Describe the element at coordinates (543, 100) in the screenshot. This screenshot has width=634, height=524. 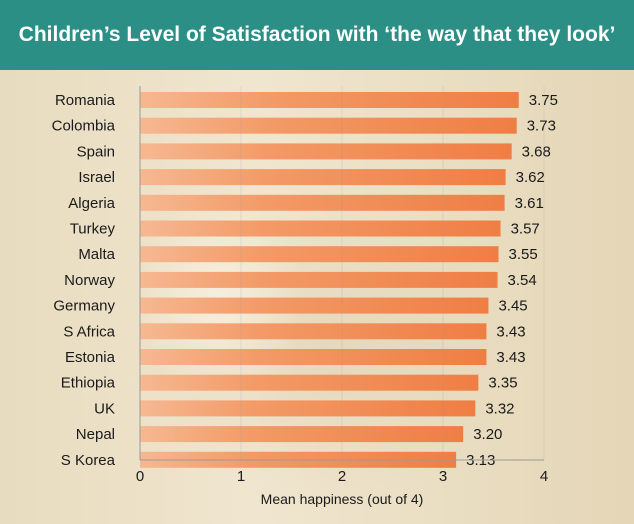
I see `value-label: 3.75` at that location.